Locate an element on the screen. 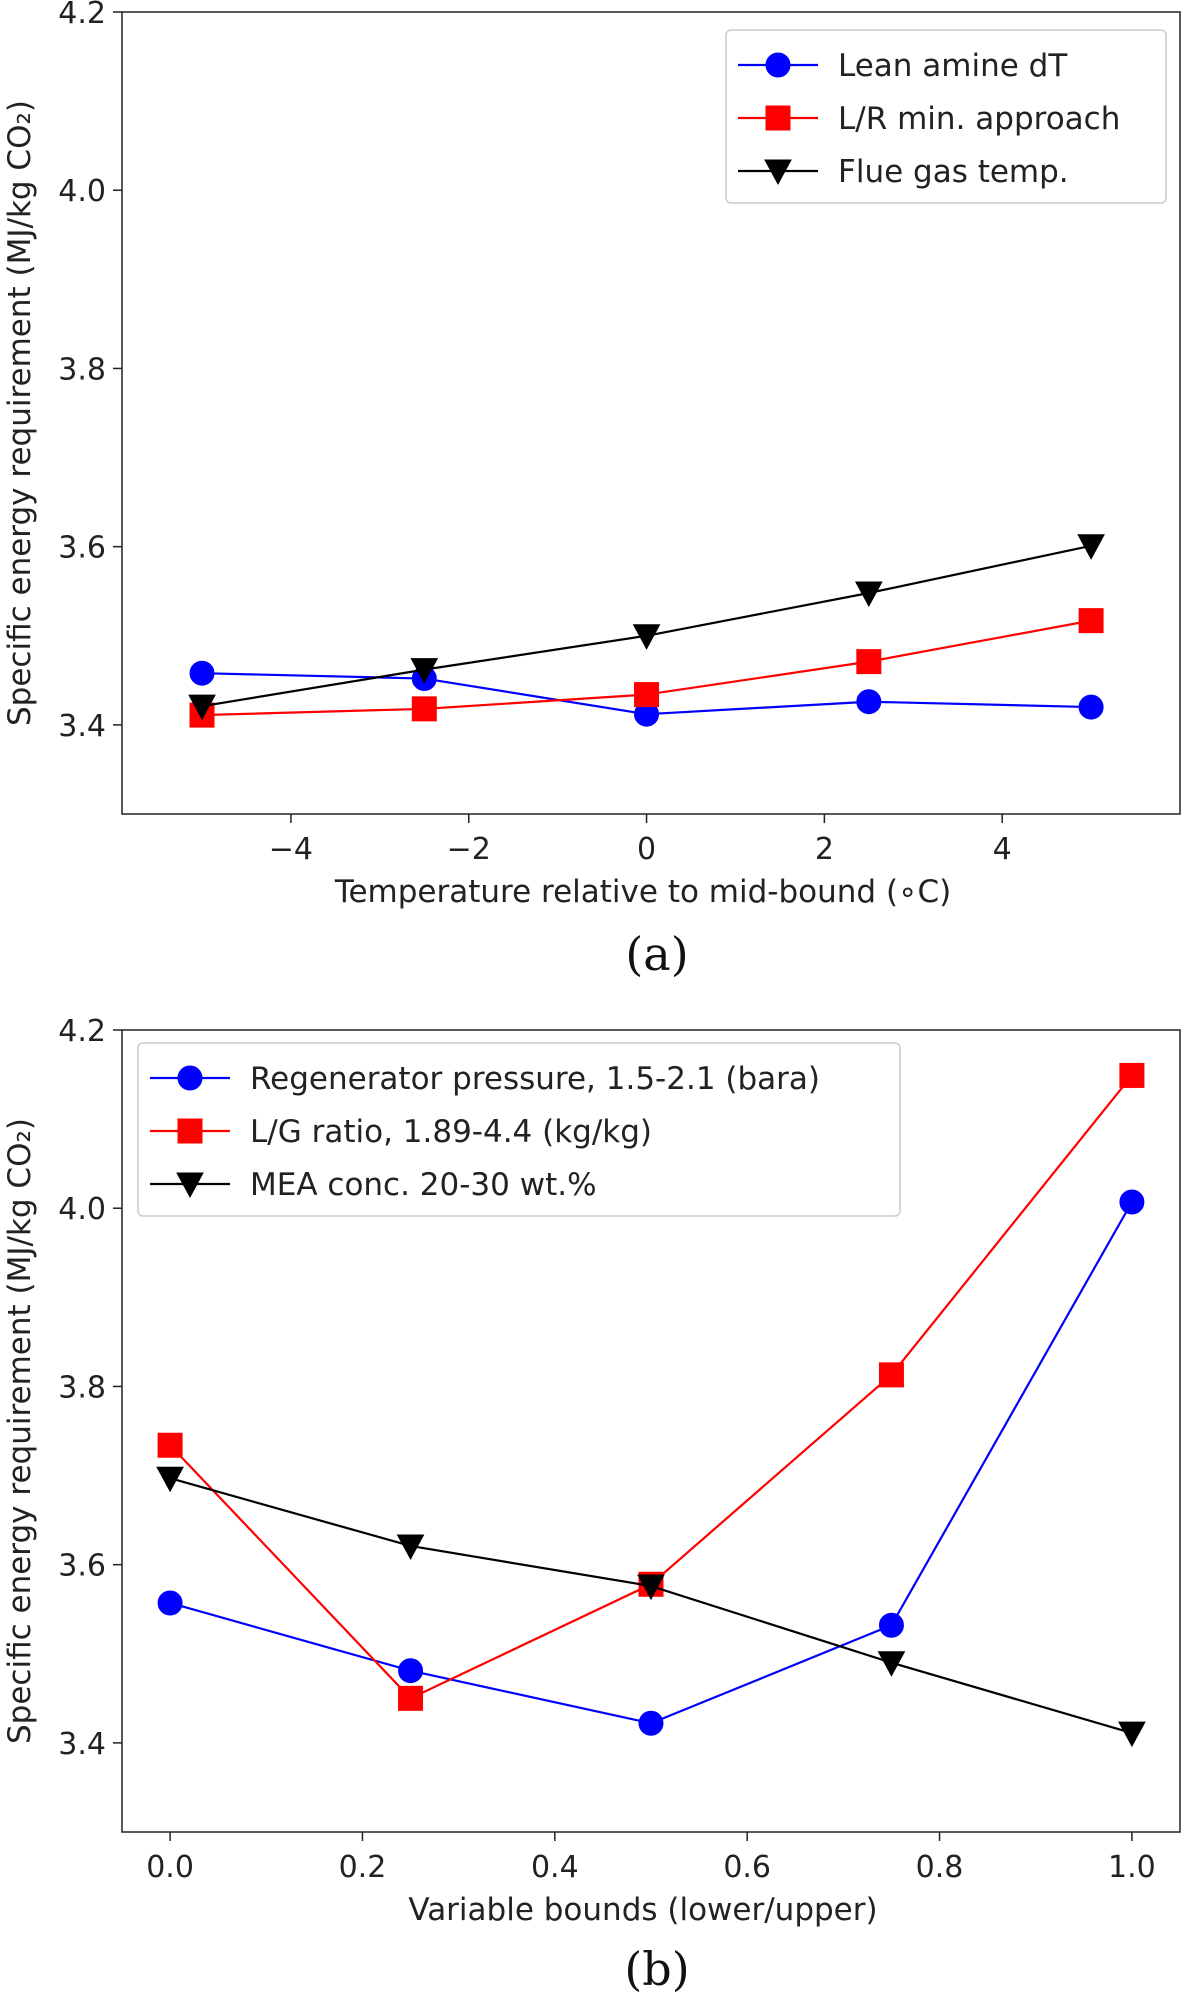 This screenshot has width=1200, height=2005. legend-item: Flue gas temp. is located at coordinates (903, 172).